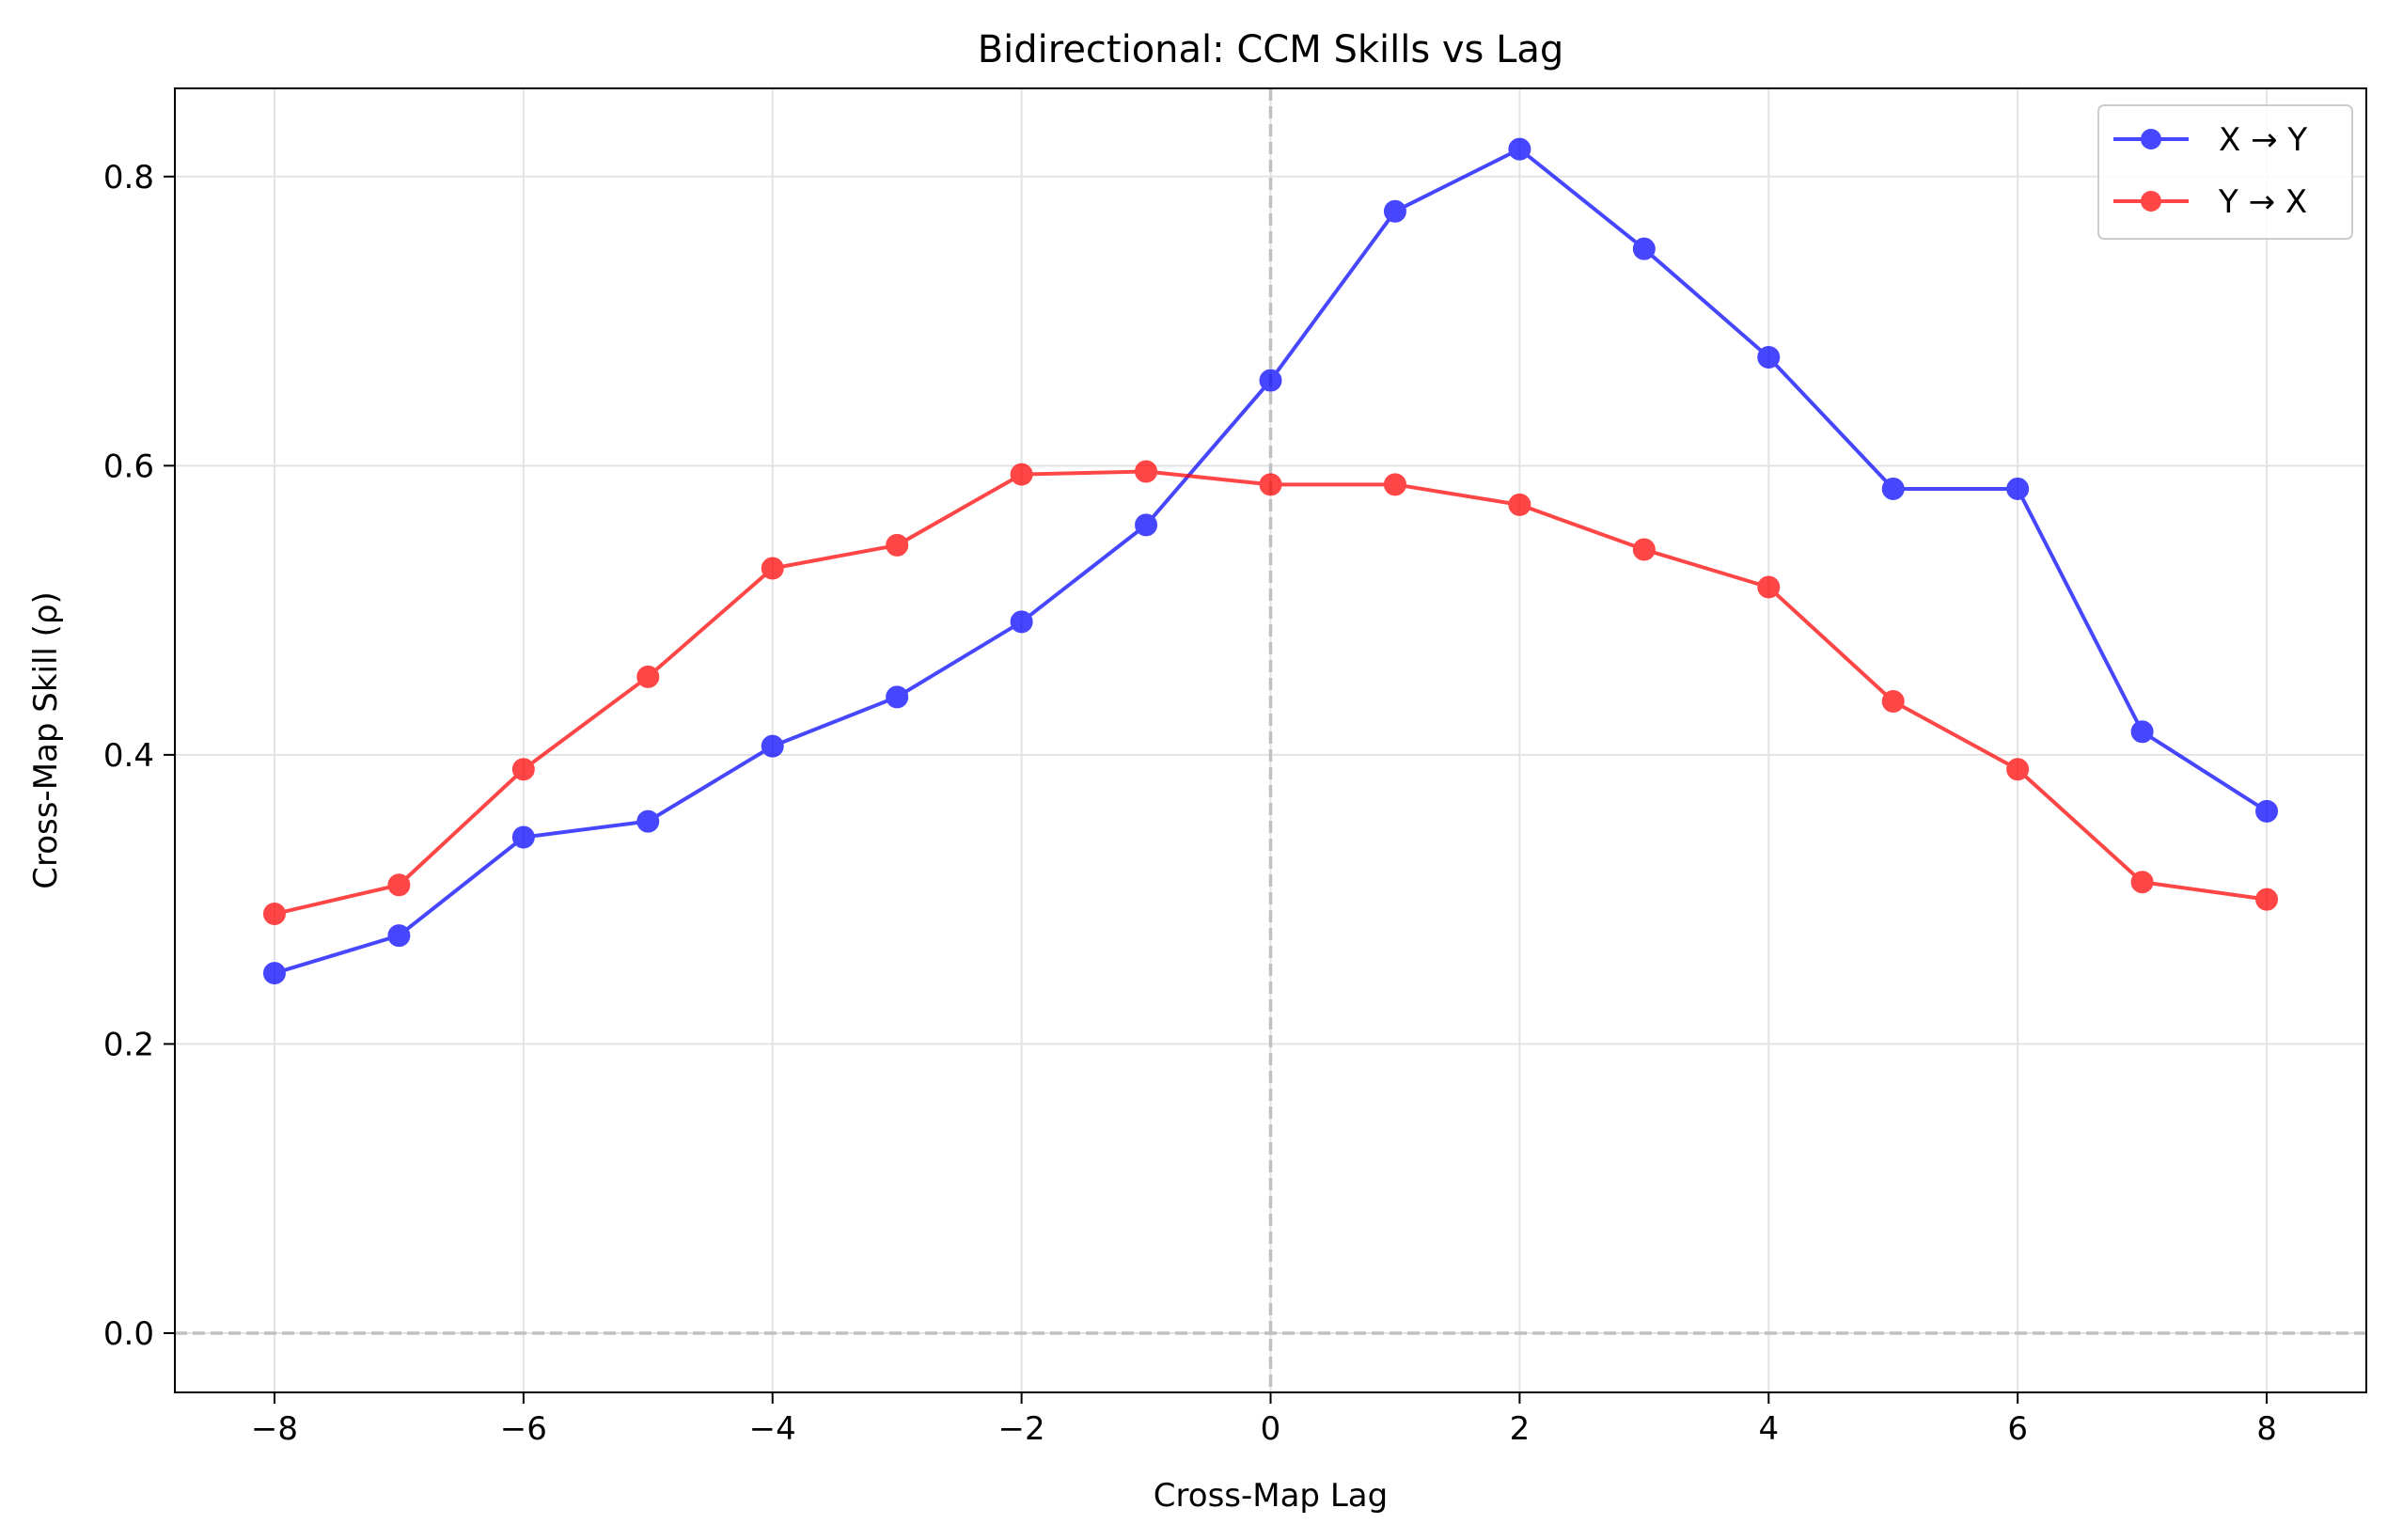 The height and width of the screenshot is (1540, 2387). What do you see at coordinates (2263, 140) in the screenshot?
I see `legend-label: X → Y` at bounding box center [2263, 140].